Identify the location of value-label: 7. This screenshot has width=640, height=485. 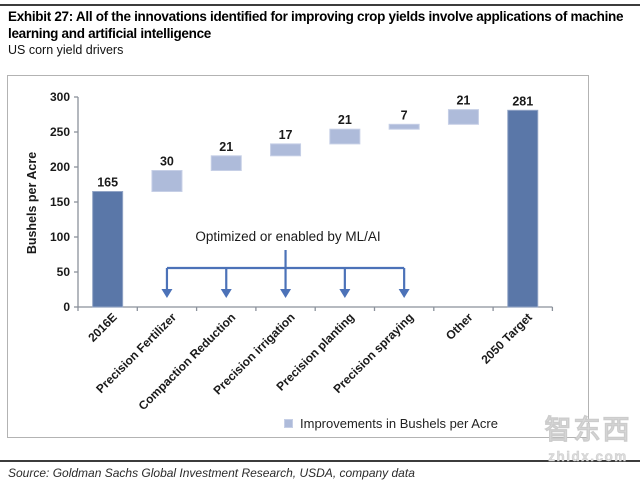
(404, 115).